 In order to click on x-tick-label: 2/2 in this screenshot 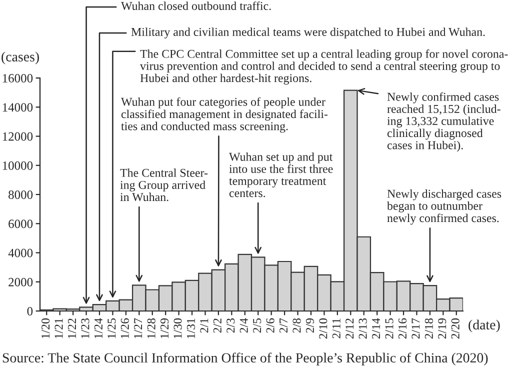, I will do `click(217, 325)`.